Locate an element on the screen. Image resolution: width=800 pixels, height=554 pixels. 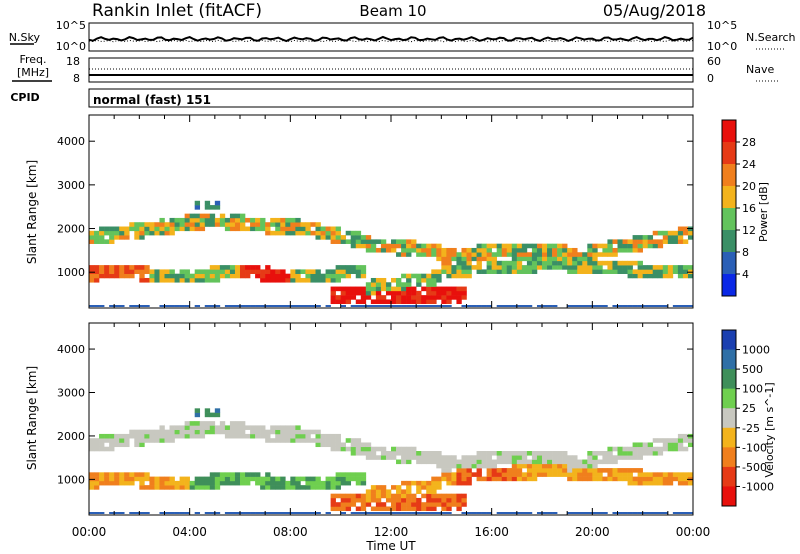
nave-right-tick-bottom: 0 is located at coordinates (710, 78).